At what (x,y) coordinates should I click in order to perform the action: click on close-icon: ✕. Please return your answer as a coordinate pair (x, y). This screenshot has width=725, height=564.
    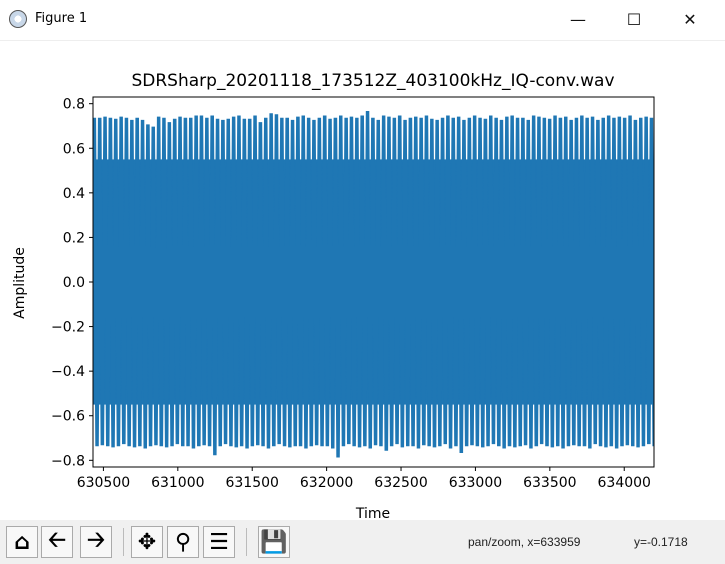
    Looking at the image, I should click on (690, 19).